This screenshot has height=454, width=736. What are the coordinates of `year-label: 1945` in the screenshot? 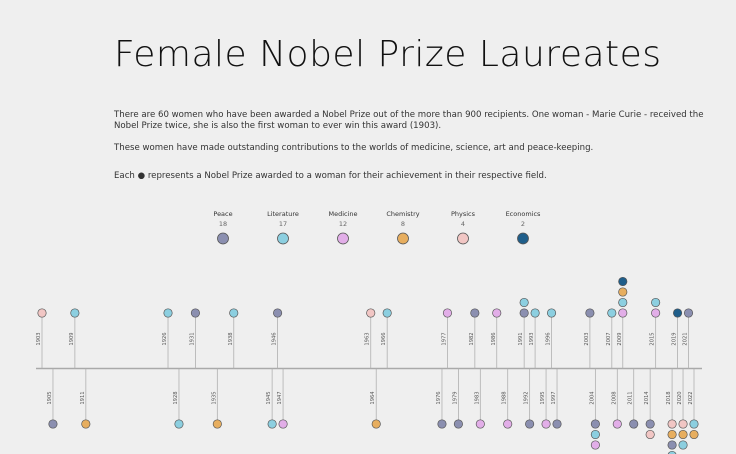 It's located at (269, 397).